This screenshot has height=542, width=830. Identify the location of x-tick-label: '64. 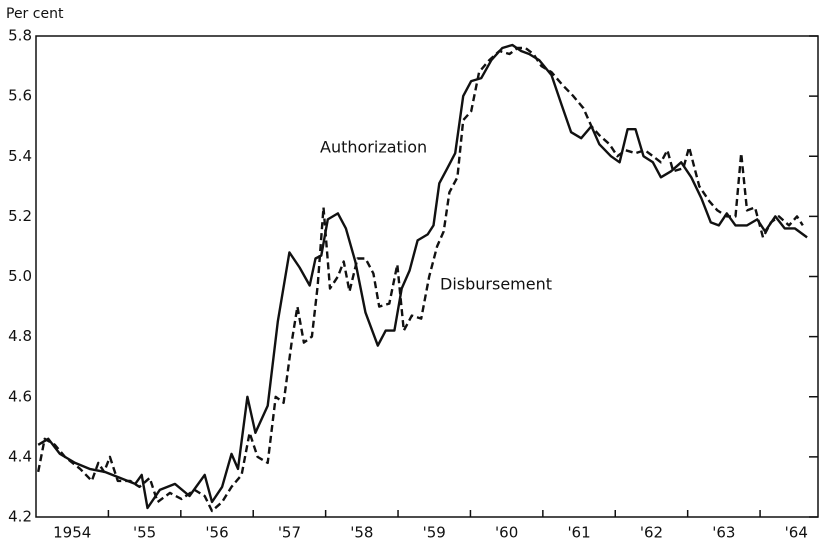
(796, 533).